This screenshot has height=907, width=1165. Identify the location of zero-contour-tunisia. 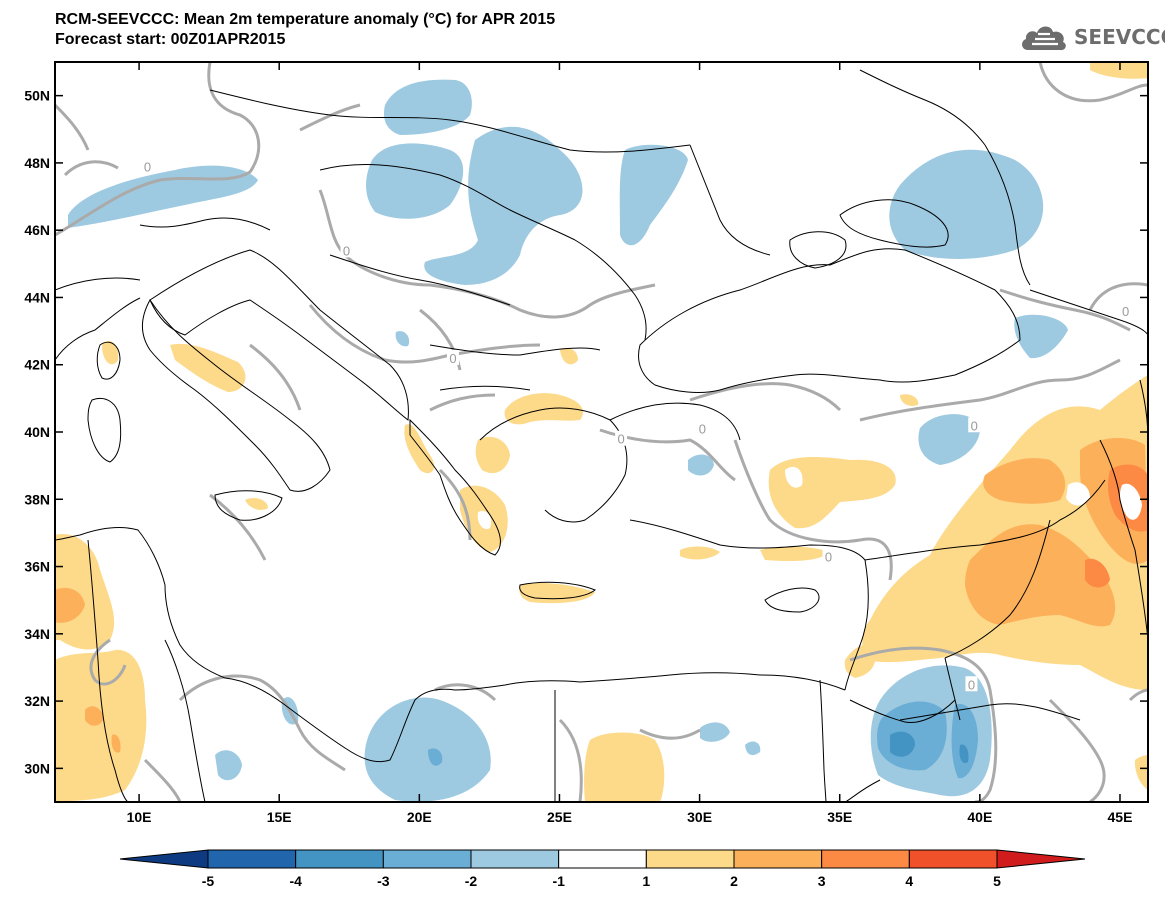
(162, 780).